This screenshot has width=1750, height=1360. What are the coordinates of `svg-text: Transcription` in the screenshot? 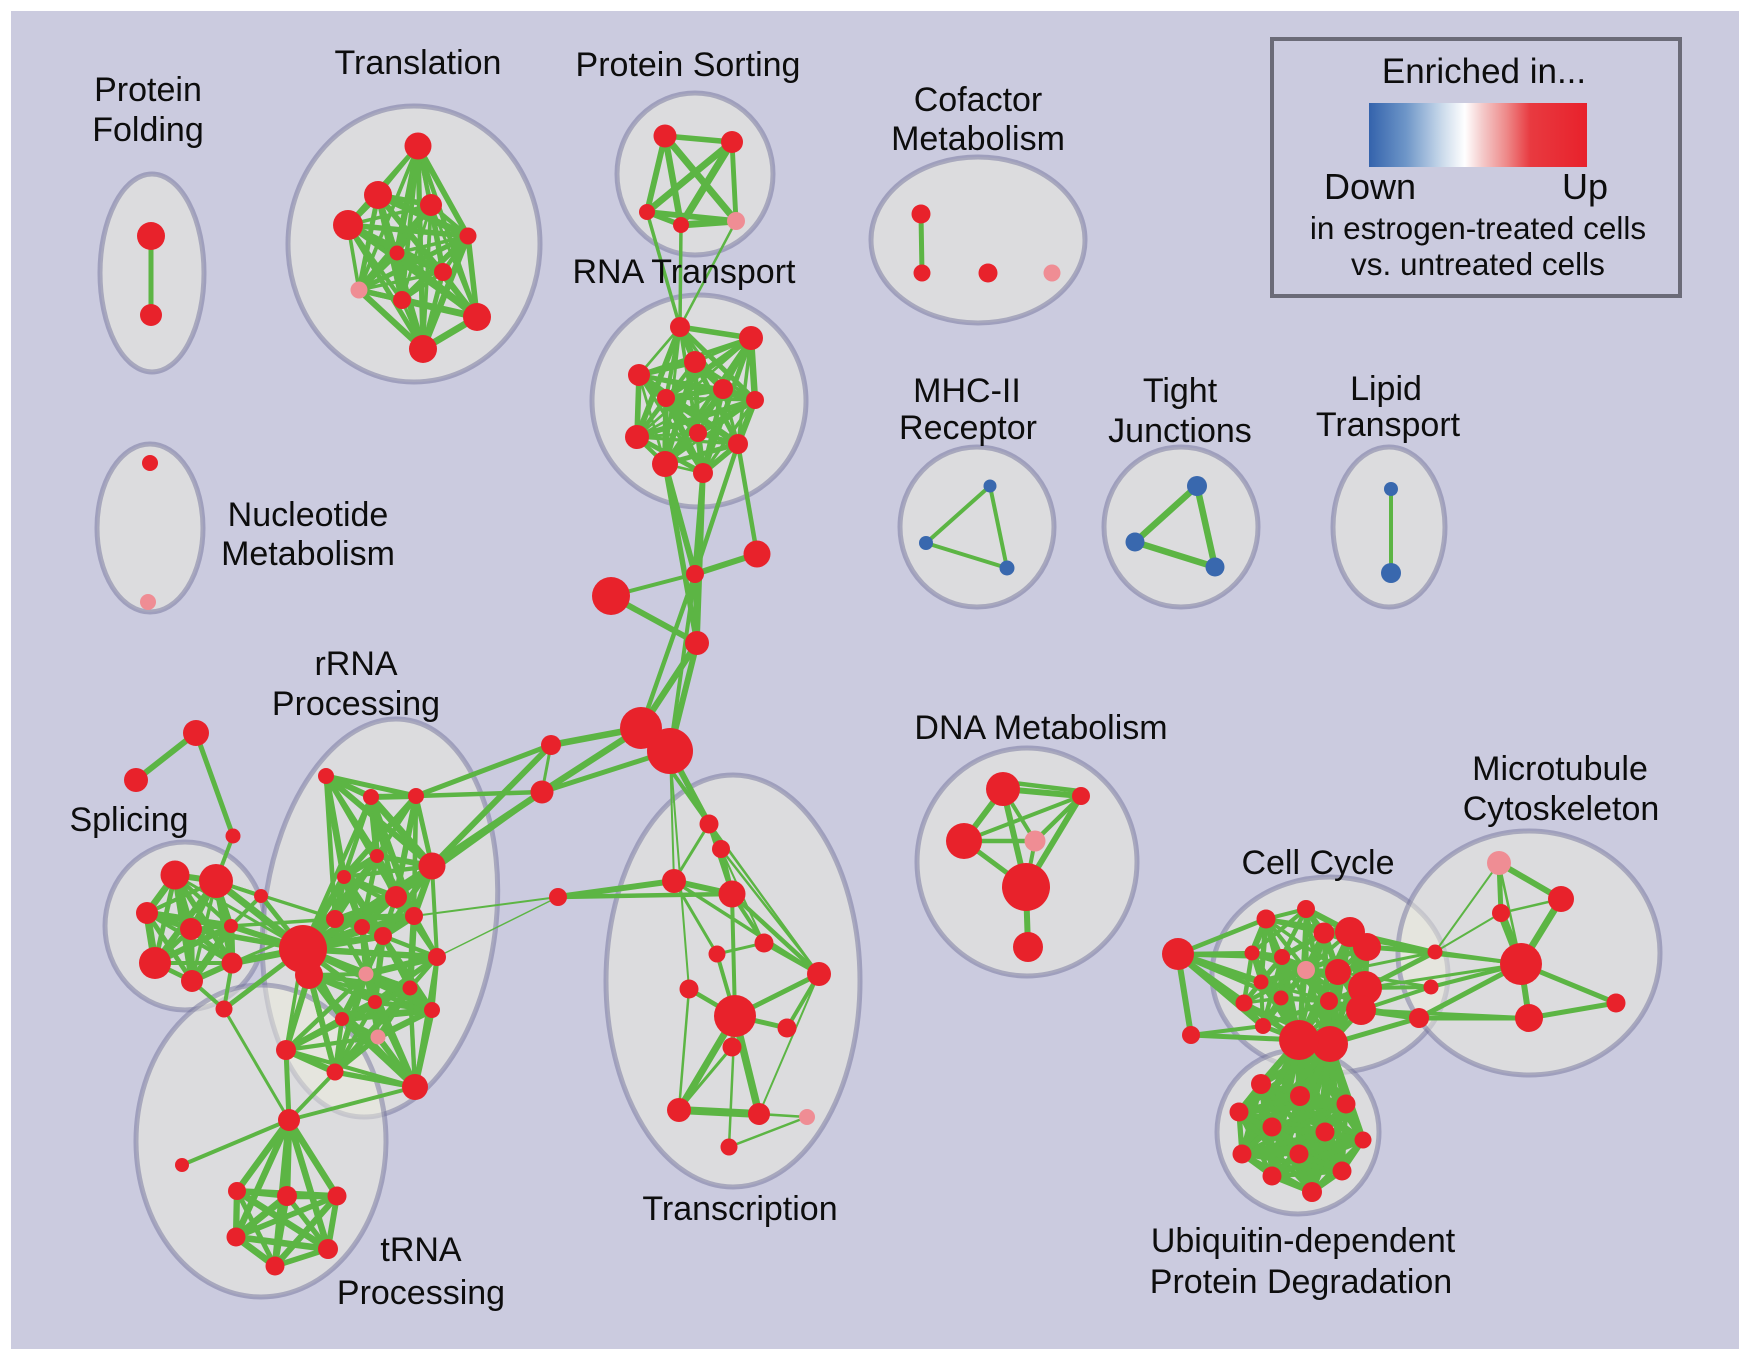 It's located at (739, 1209).